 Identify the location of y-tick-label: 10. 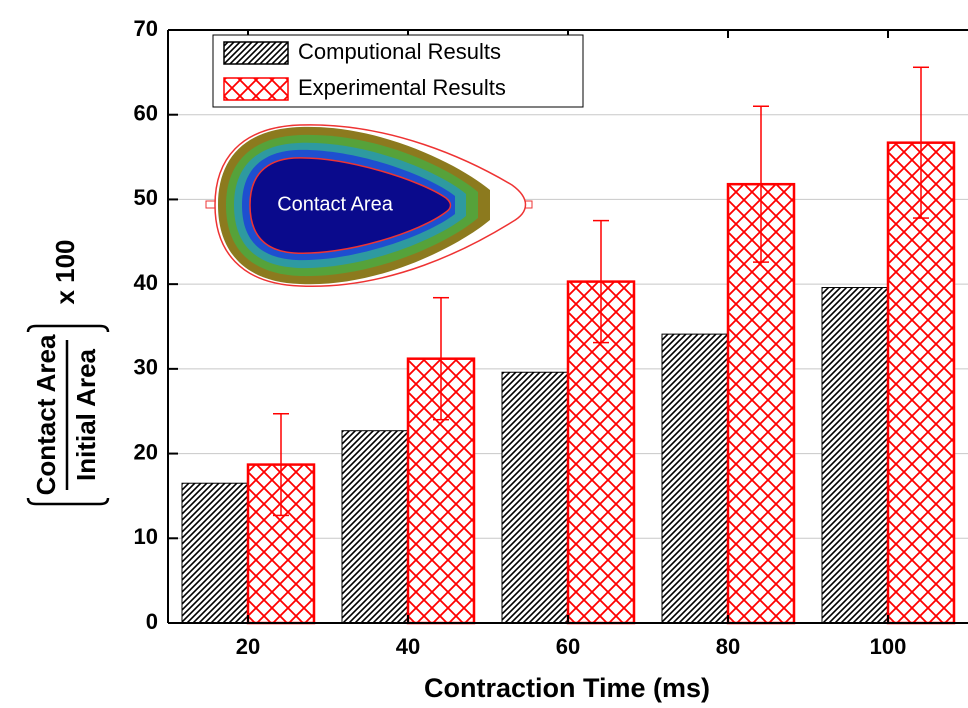
(146, 536).